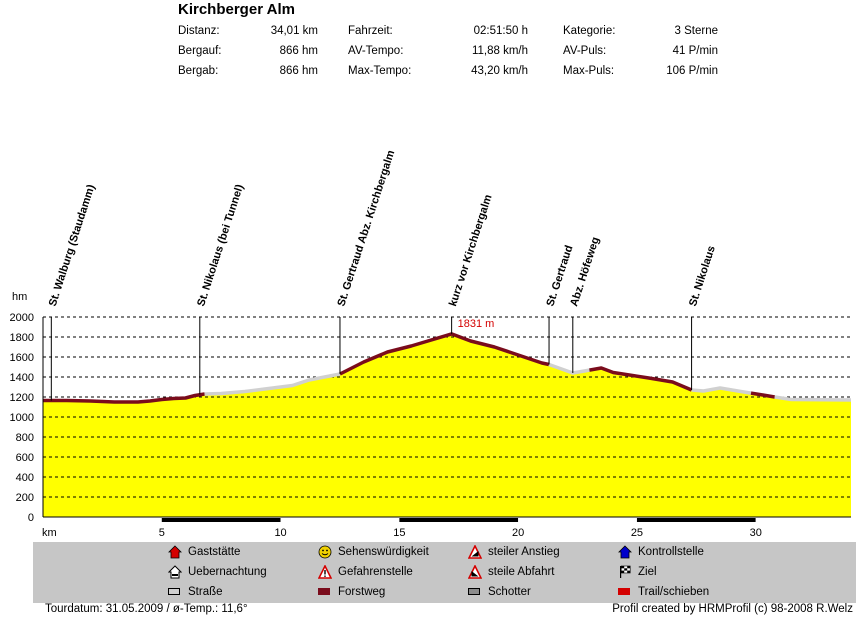 This screenshot has height=618, width=856. I want to click on steep-up-icon, so click(475, 552).